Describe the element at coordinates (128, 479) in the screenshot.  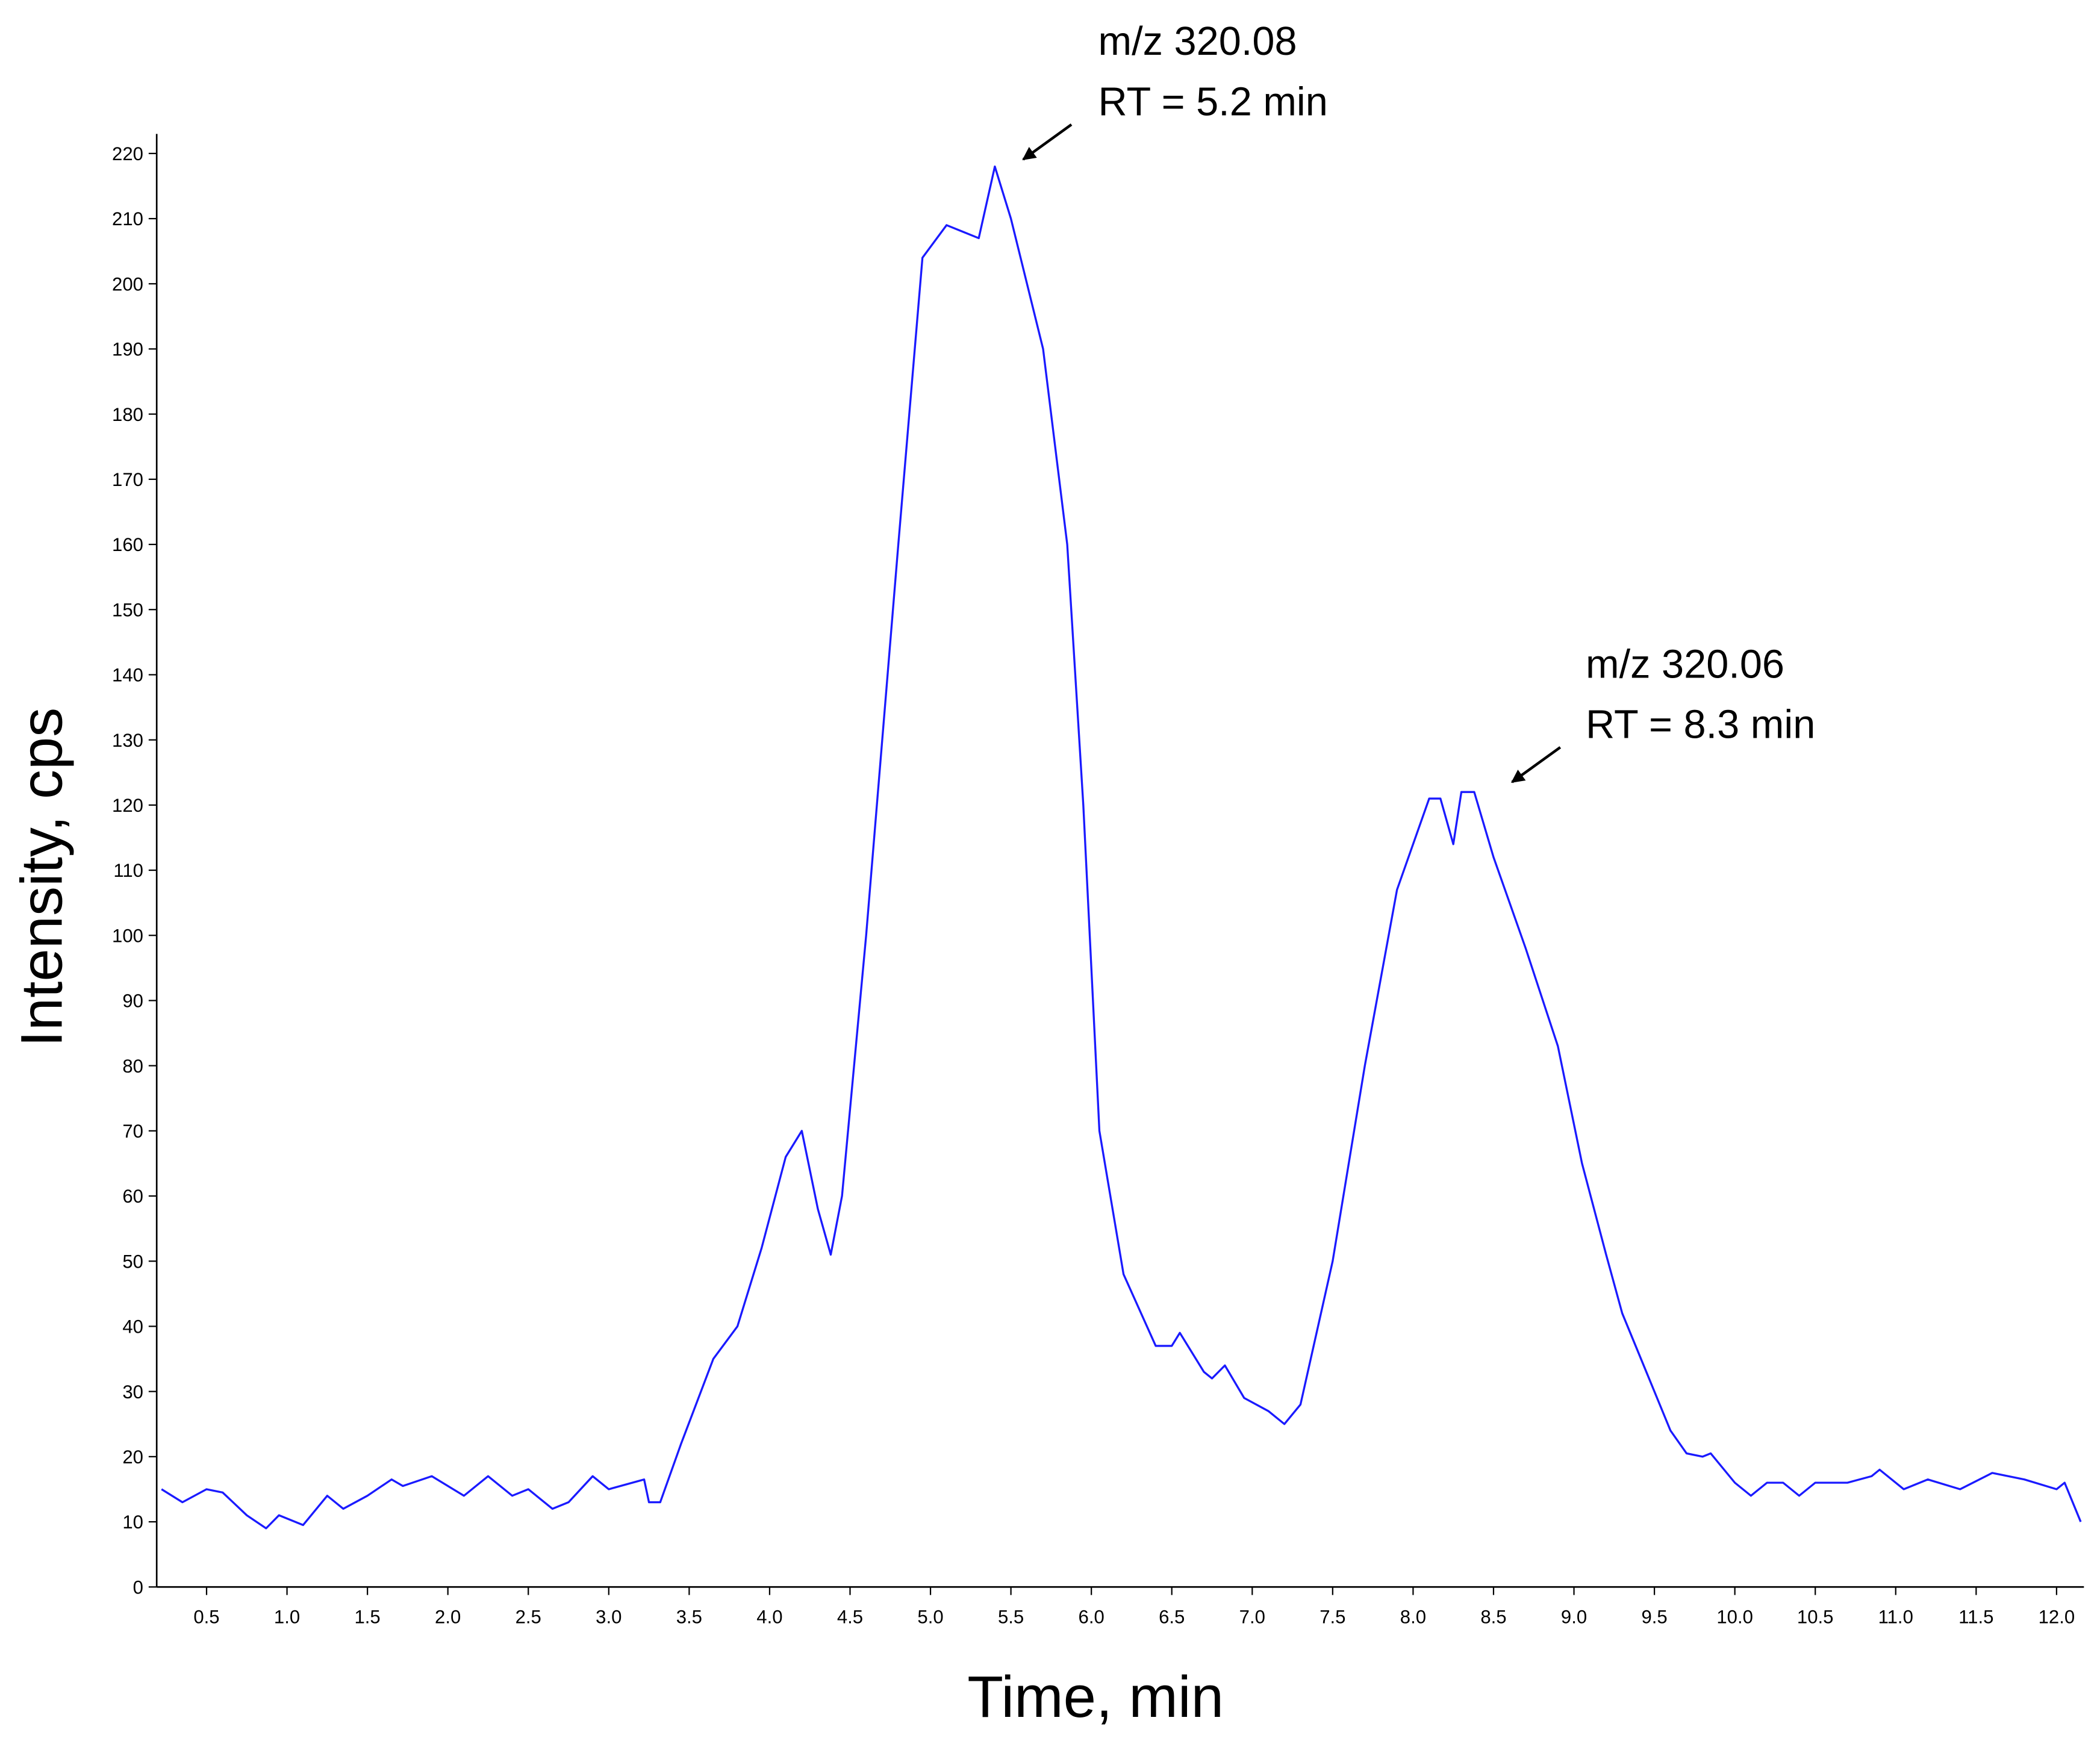
I see `y-tick-label: 170` at that location.